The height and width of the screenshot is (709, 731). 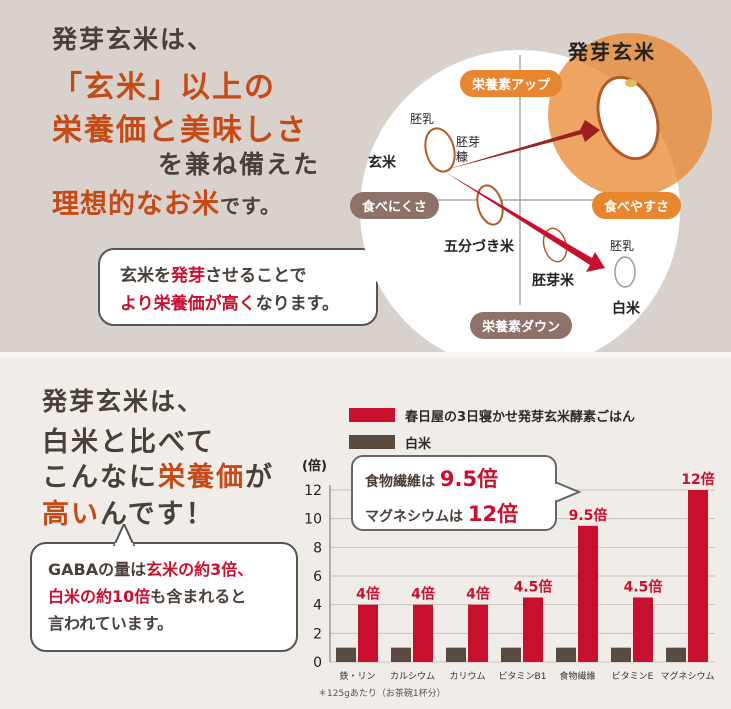 What do you see at coordinates (511, 83) in the screenshot?
I see `up-pill: 栄養素アップ` at bounding box center [511, 83].